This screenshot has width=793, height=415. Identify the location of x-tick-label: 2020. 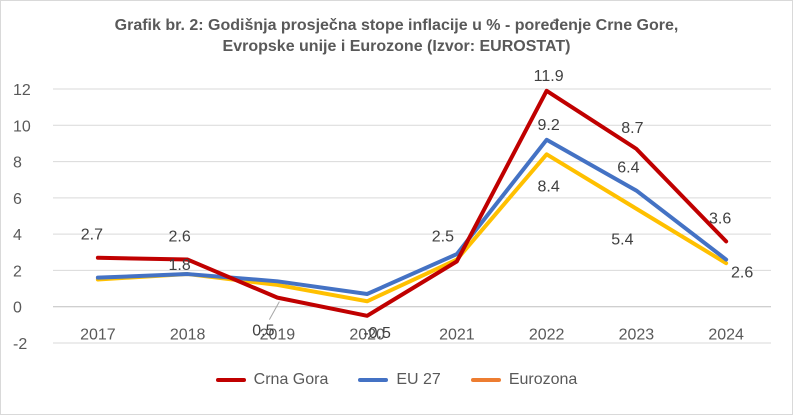
(367, 335).